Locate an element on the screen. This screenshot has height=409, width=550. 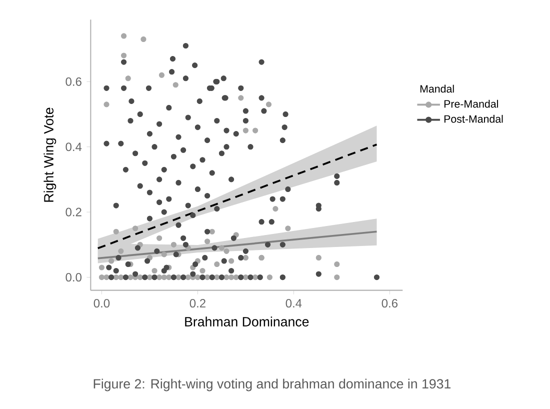
y-tick-label: 0.4 is located at coordinates (74, 147).